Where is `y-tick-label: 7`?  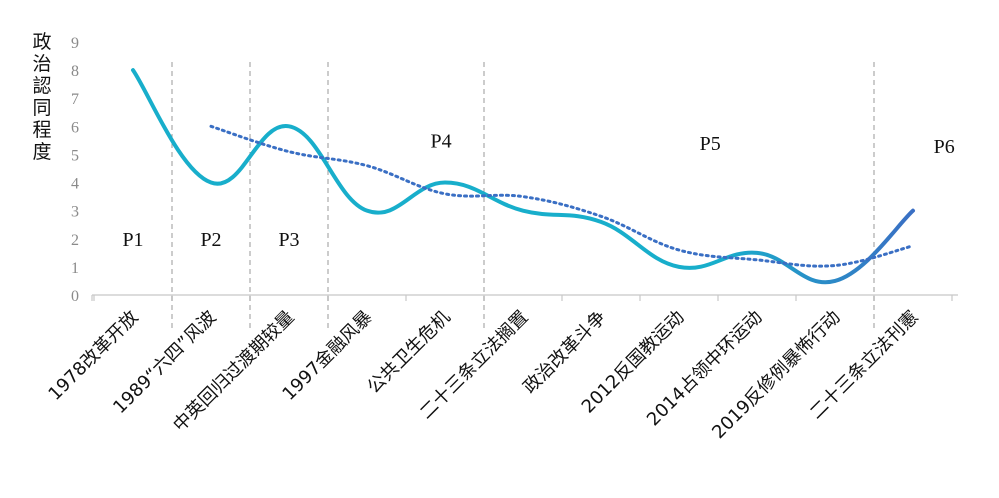 y-tick-label: 7 is located at coordinates (75, 99).